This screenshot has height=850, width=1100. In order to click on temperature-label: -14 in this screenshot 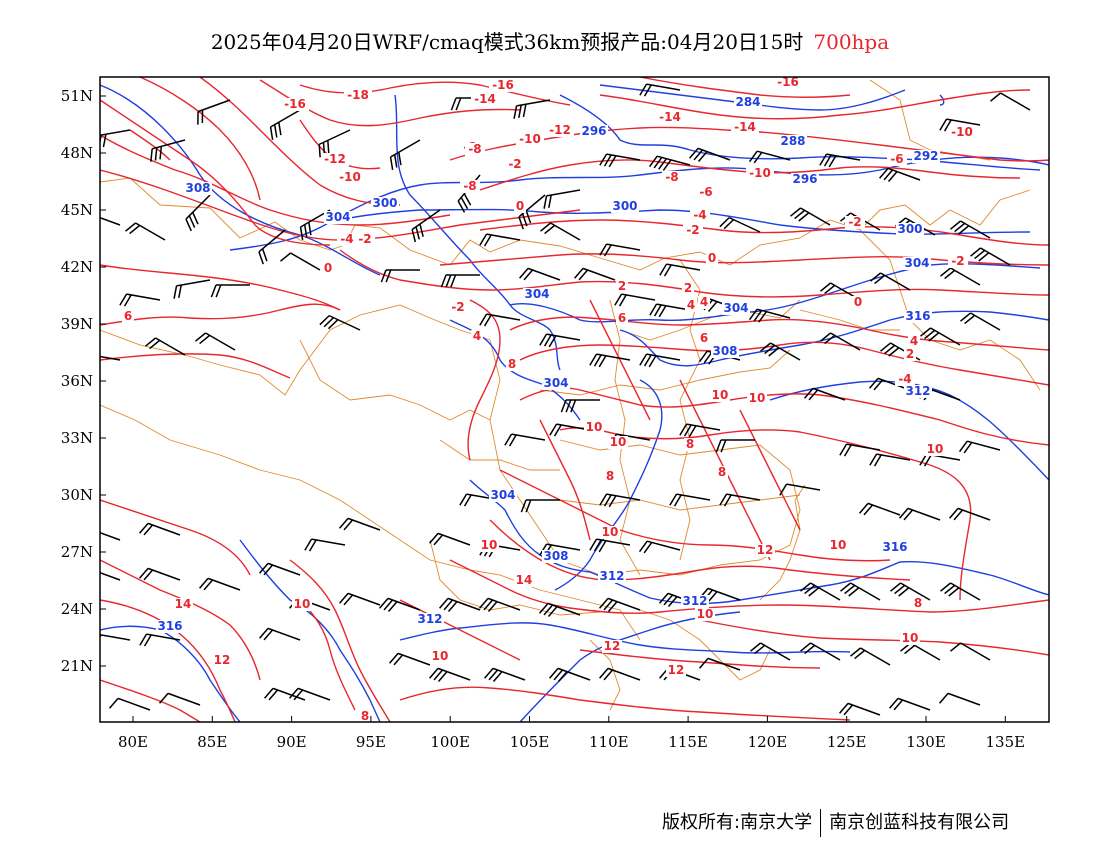, I will do `click(485, 99)`.